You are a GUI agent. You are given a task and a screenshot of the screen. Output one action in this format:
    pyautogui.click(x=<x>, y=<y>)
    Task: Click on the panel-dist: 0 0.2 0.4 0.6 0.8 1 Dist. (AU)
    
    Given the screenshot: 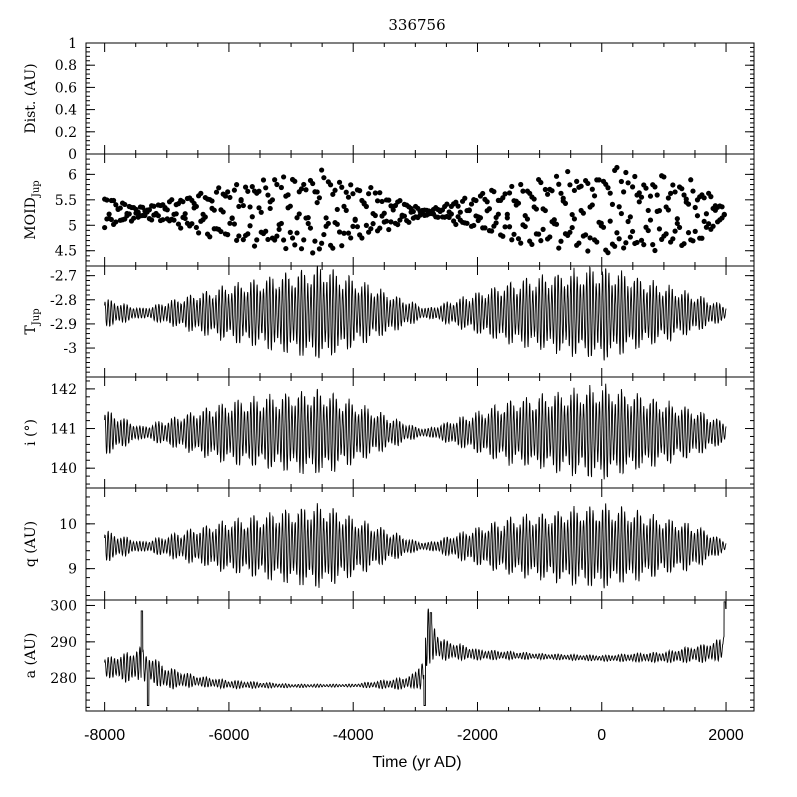 What is the action you would take?
    pyautogui.click(x=389, y=99)
    